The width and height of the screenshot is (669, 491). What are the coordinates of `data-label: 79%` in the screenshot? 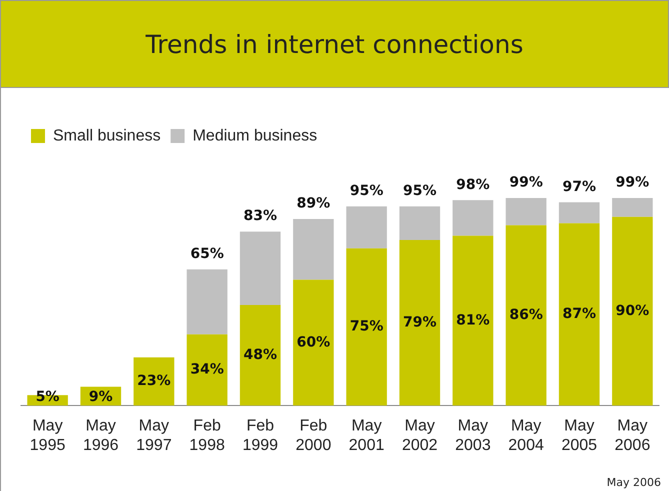 It's located at (419, 322).